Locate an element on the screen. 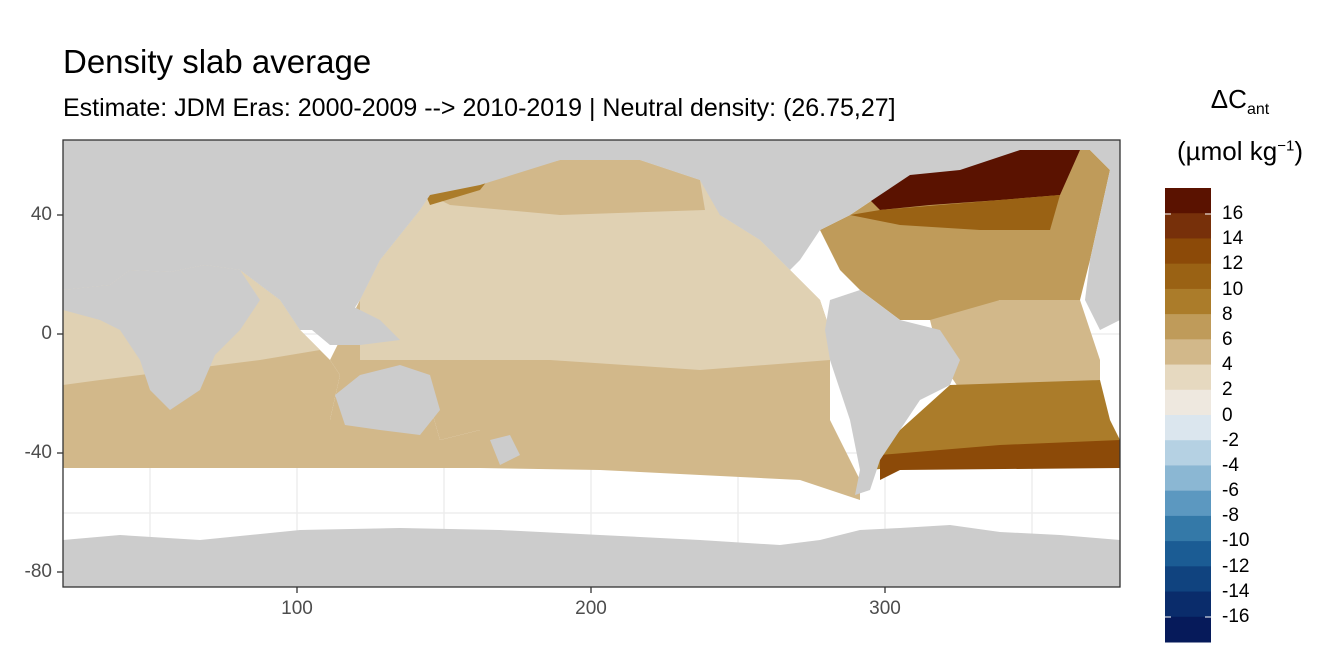 The height and width of the screenshot is (672, 1344). land-africa is located at coordinates (161, 337).